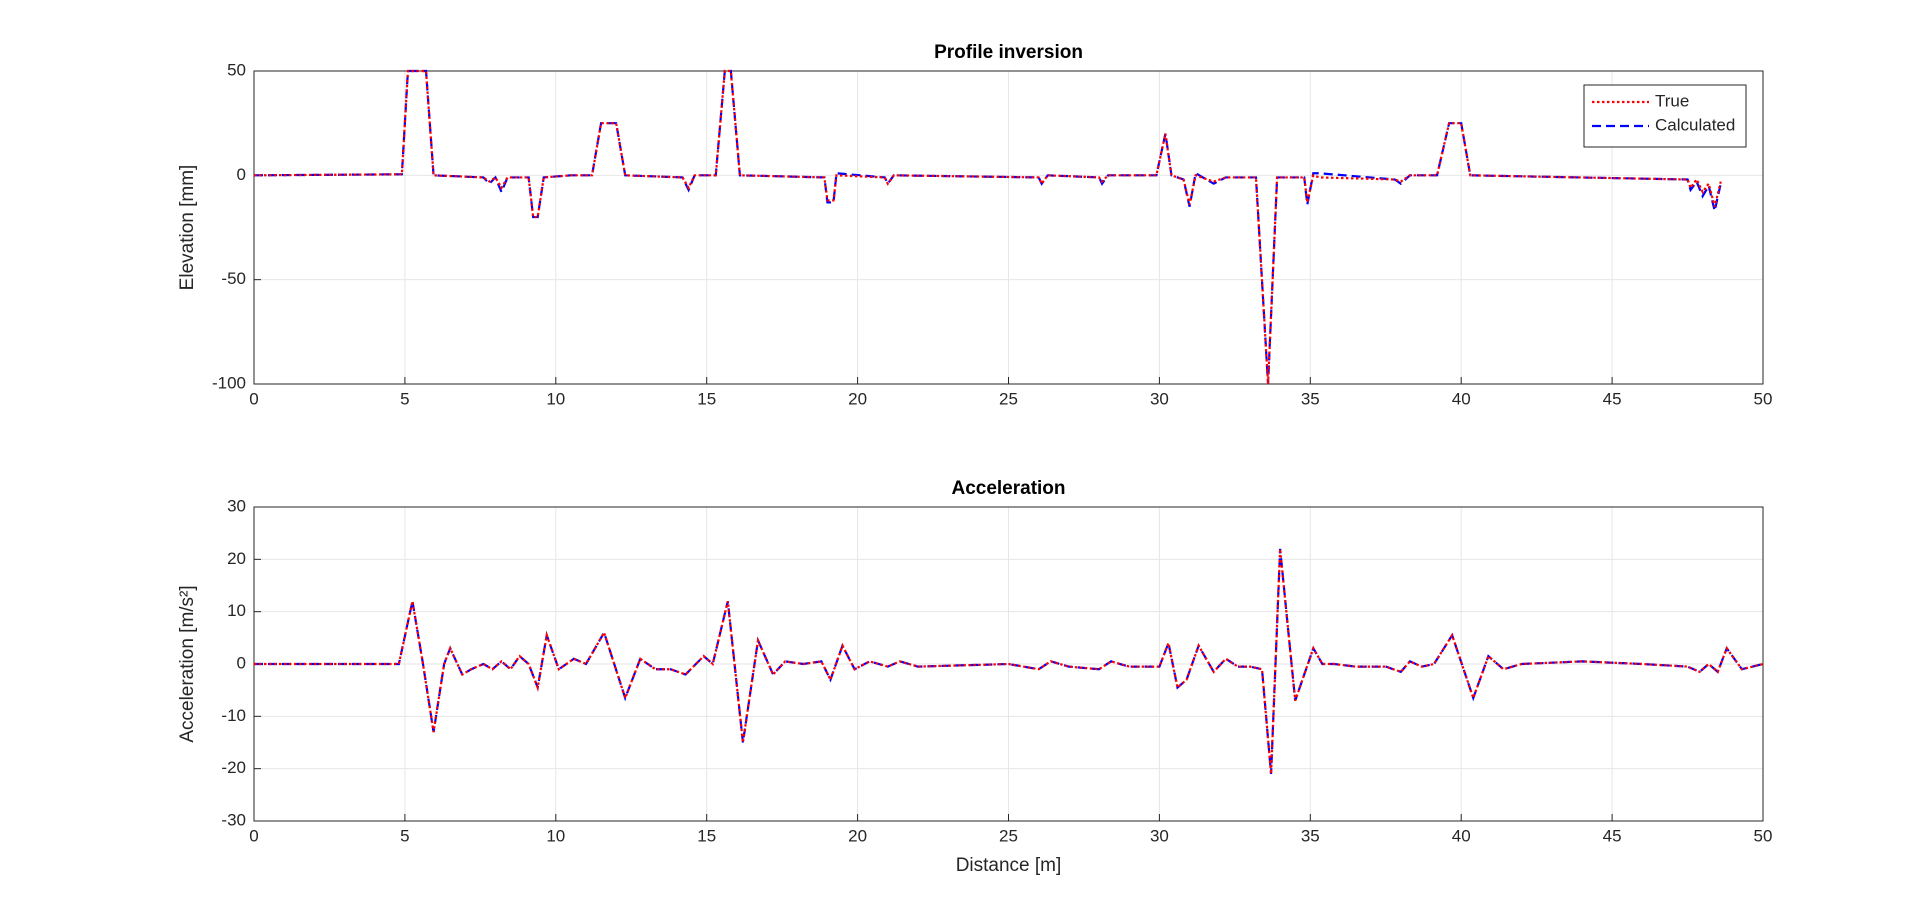 This screenshot has width=1920, height=916. Describe the element at coordinates (229, 382) in the screenshot. I see `y-tick-label: -100` at that location.